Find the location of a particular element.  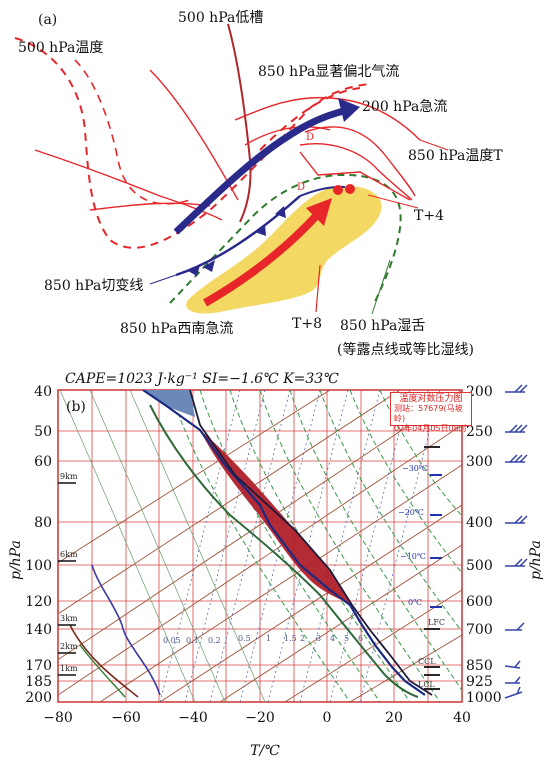

level-ticks is located at coordinates (432, 568).